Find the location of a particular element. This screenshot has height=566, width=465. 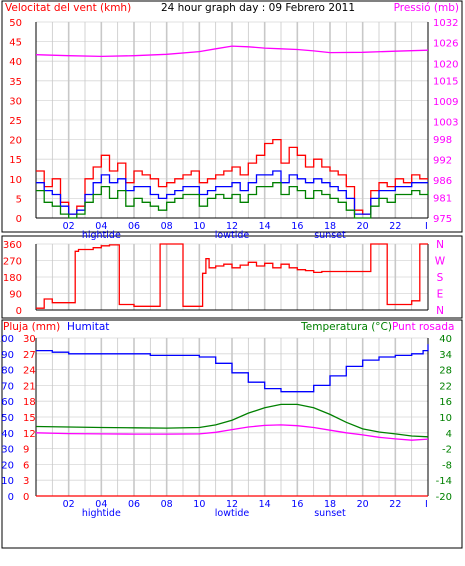

pressure-tick-label: 1003 is located at coordinates (445, 123).